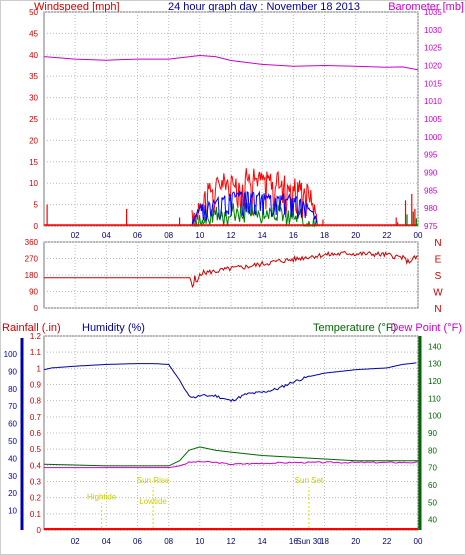 The image size is (466, 555). Describe the element at coordinates (33, 55) in the screenshot. I see `wind-y-tick-label: 40` at that location.